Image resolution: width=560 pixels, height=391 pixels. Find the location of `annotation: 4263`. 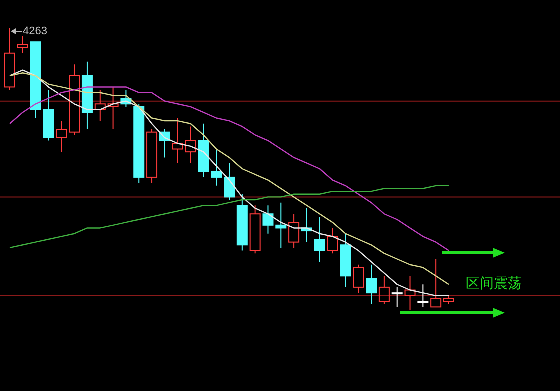

annotation: 4263 is located at coordinates (35, 31).